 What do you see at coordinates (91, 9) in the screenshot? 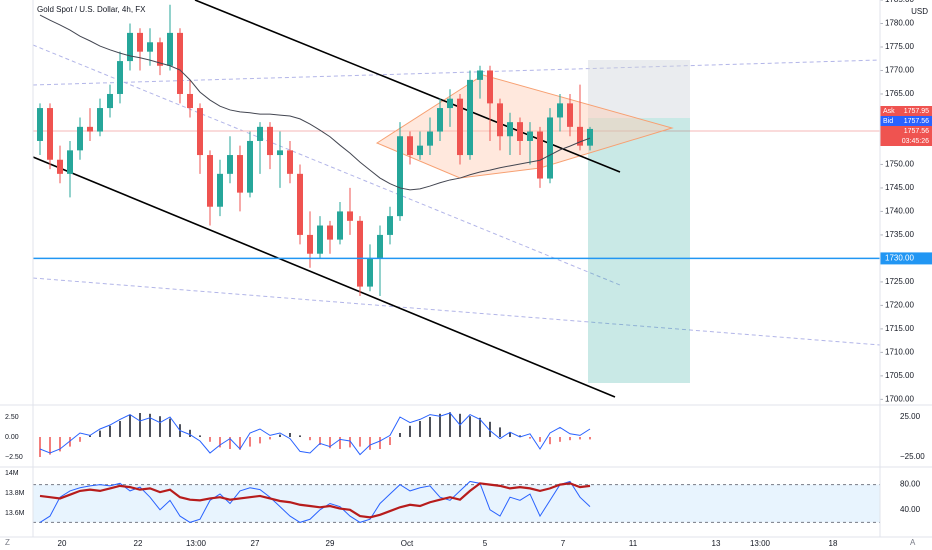
I see `chart-title: Gold Spot / U.S. Dollar, 4h, FX` at bounding box center [91, 9].